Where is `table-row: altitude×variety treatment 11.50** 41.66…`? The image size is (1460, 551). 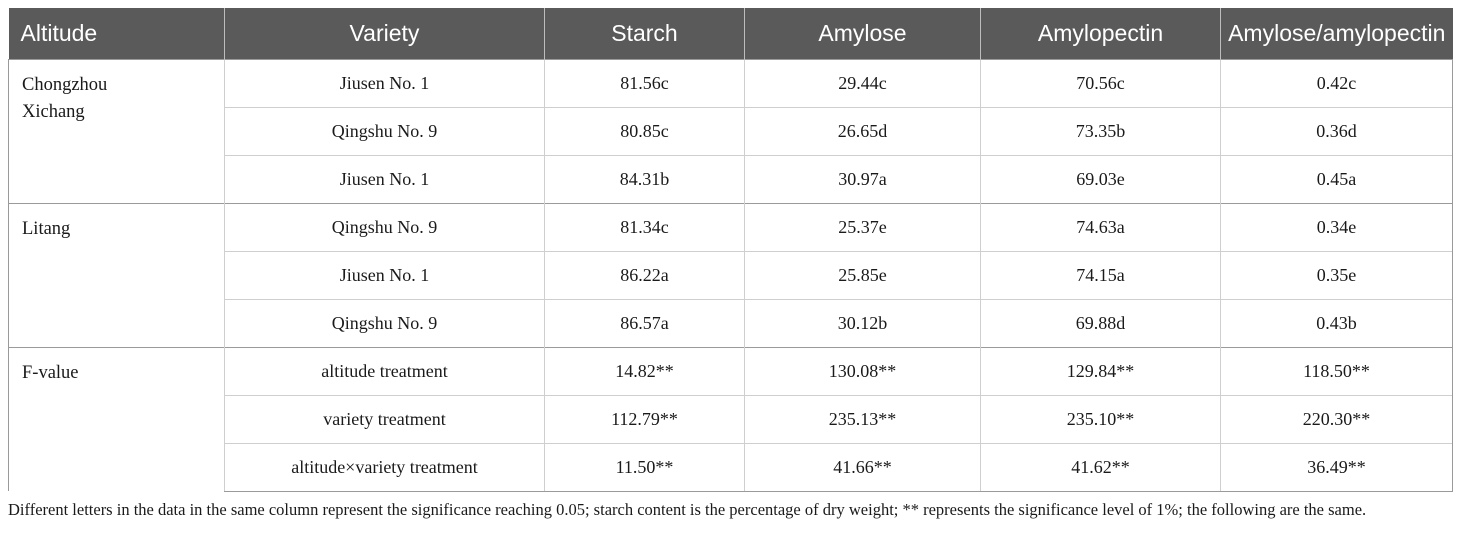
table-row: altitude×variety treatment 11.50** 41.66… is located at coordinates (731, 467).